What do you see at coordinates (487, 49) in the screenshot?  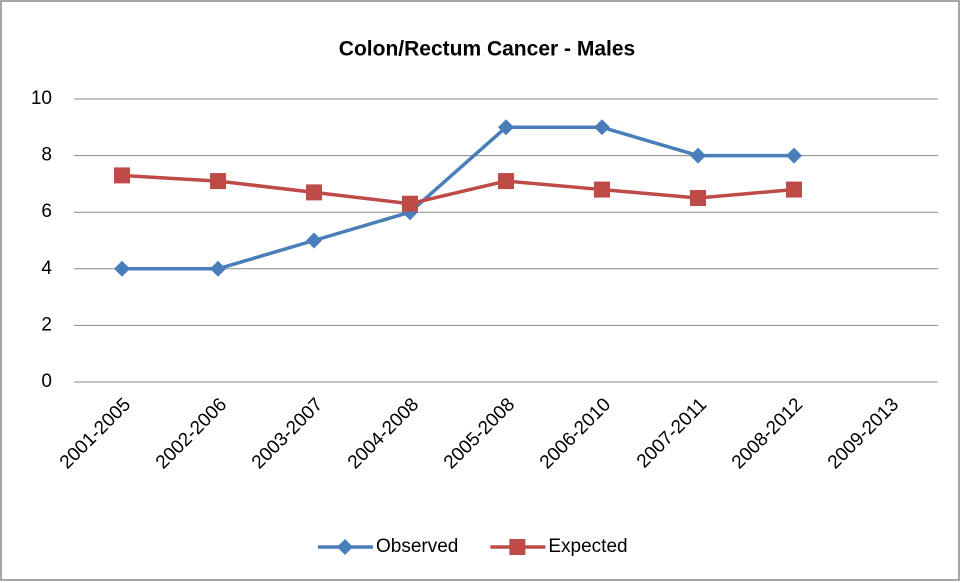 I see `chart-title: Colon/Rectum Cancer - Males` at bounding box center [487, 49].